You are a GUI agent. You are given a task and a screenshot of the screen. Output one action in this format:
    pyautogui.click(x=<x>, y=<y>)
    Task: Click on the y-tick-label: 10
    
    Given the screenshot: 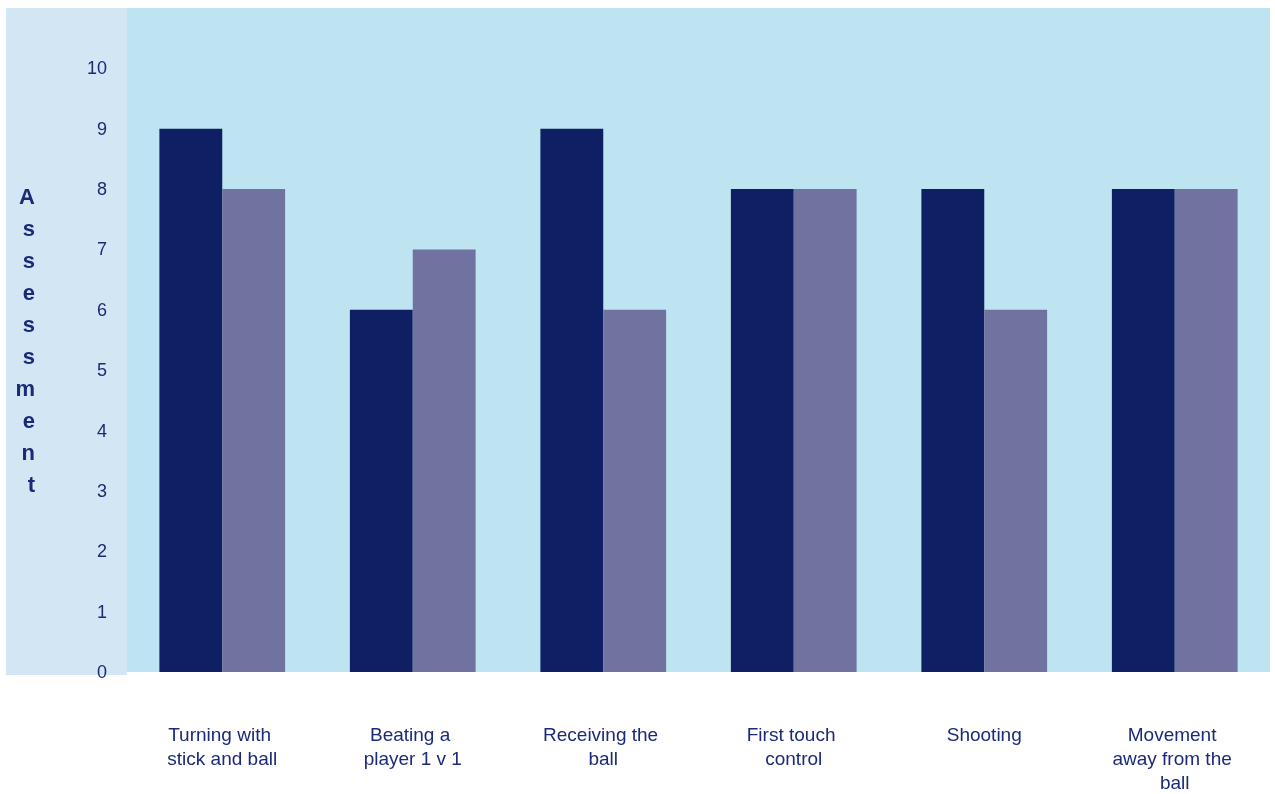 What is the action you would take?
    pyautogui.click(x=96, y=68)
    